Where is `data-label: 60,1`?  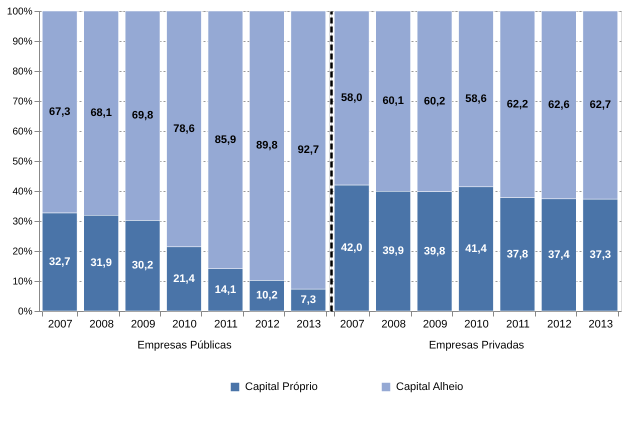 data-label: 60,1 is located at coordinates (393, 101).